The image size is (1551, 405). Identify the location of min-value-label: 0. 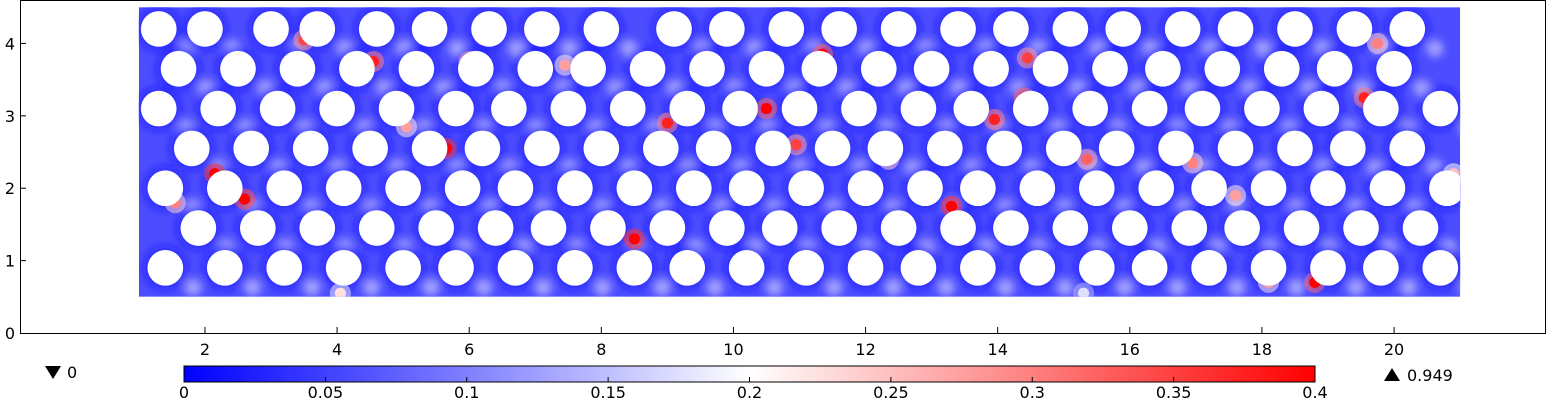
(72, 372).